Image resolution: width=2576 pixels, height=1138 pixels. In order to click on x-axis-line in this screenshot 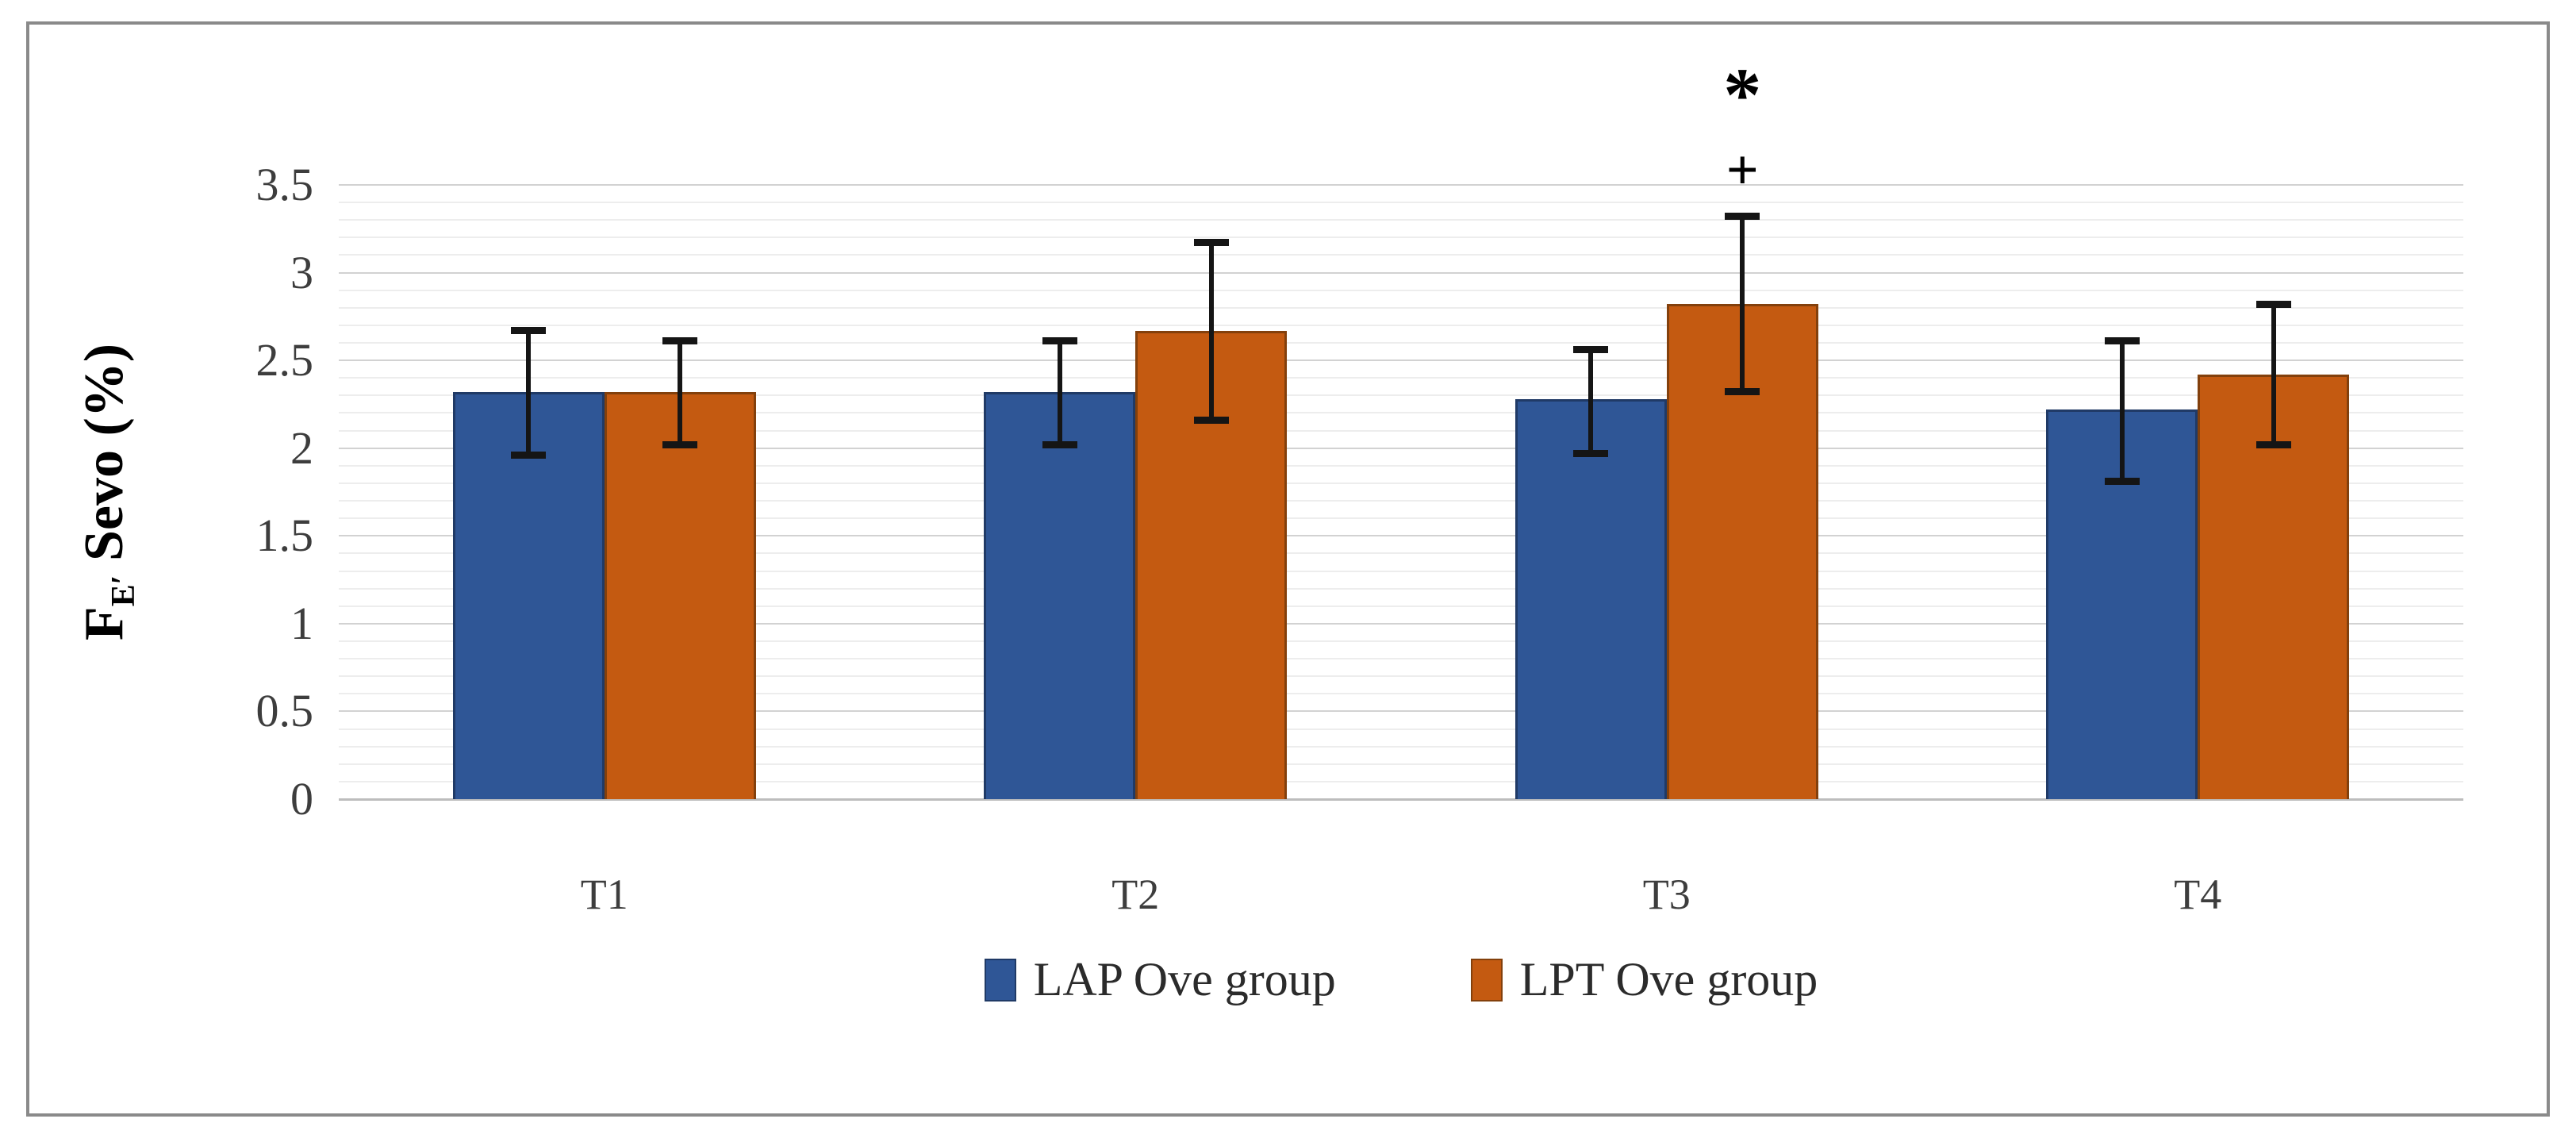, I will do `click(1401, 799)`.